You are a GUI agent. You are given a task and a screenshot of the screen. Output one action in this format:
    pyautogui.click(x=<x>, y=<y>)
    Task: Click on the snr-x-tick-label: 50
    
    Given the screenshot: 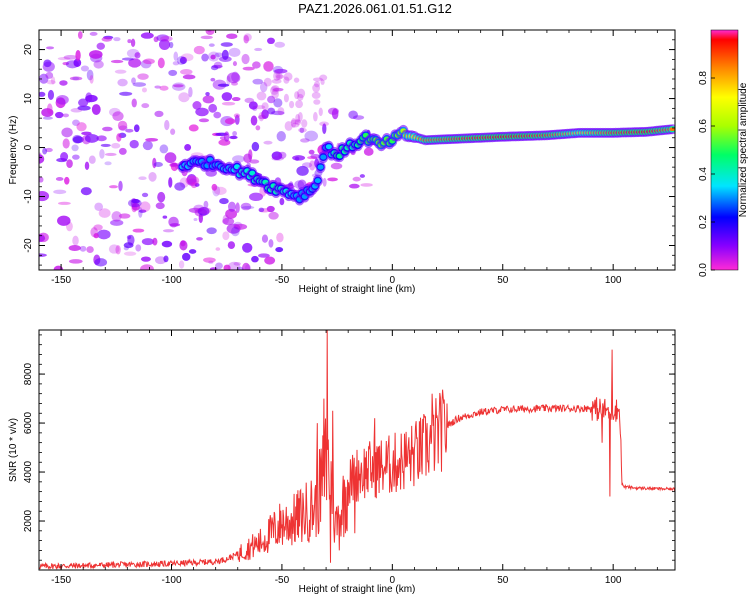 What is the action you would take?
    pyautogui.click(x=503, y=580)
    